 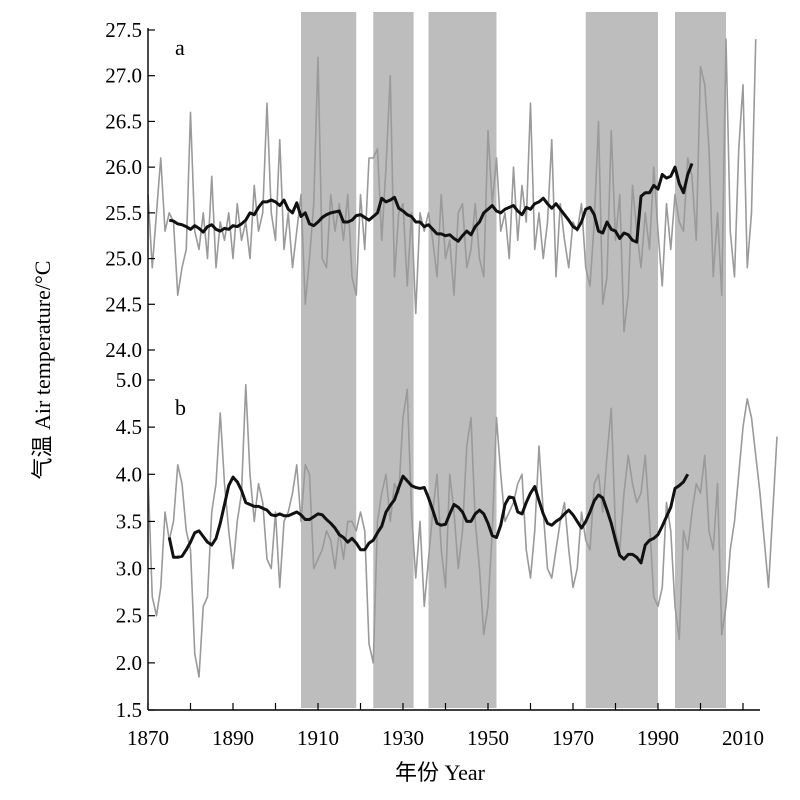 What do you see at coordinates (129, 380) in the screenshot?
I see `y-tick-label: 5.0` at bounding box center [129, 380].